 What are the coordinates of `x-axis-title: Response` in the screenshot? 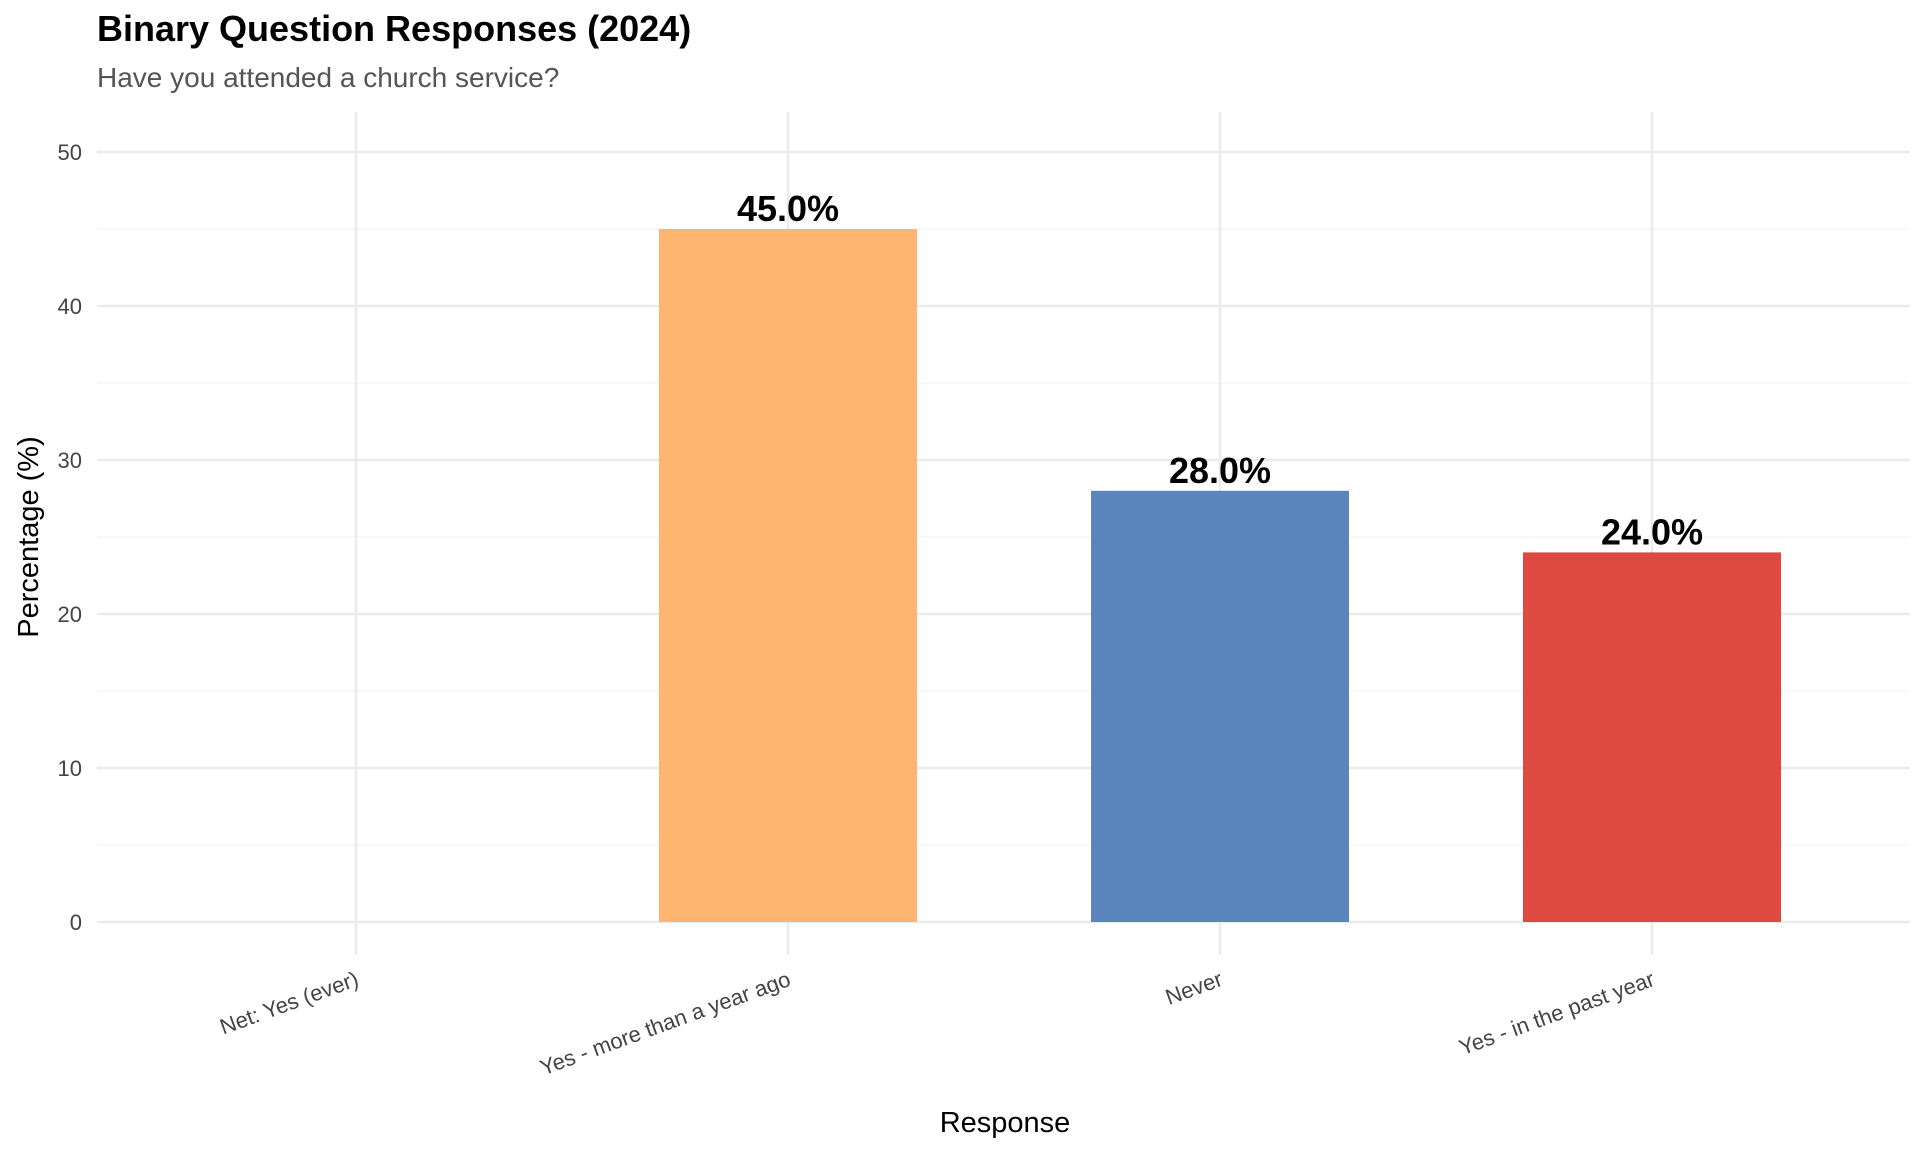 It's located at (1005, 1123).